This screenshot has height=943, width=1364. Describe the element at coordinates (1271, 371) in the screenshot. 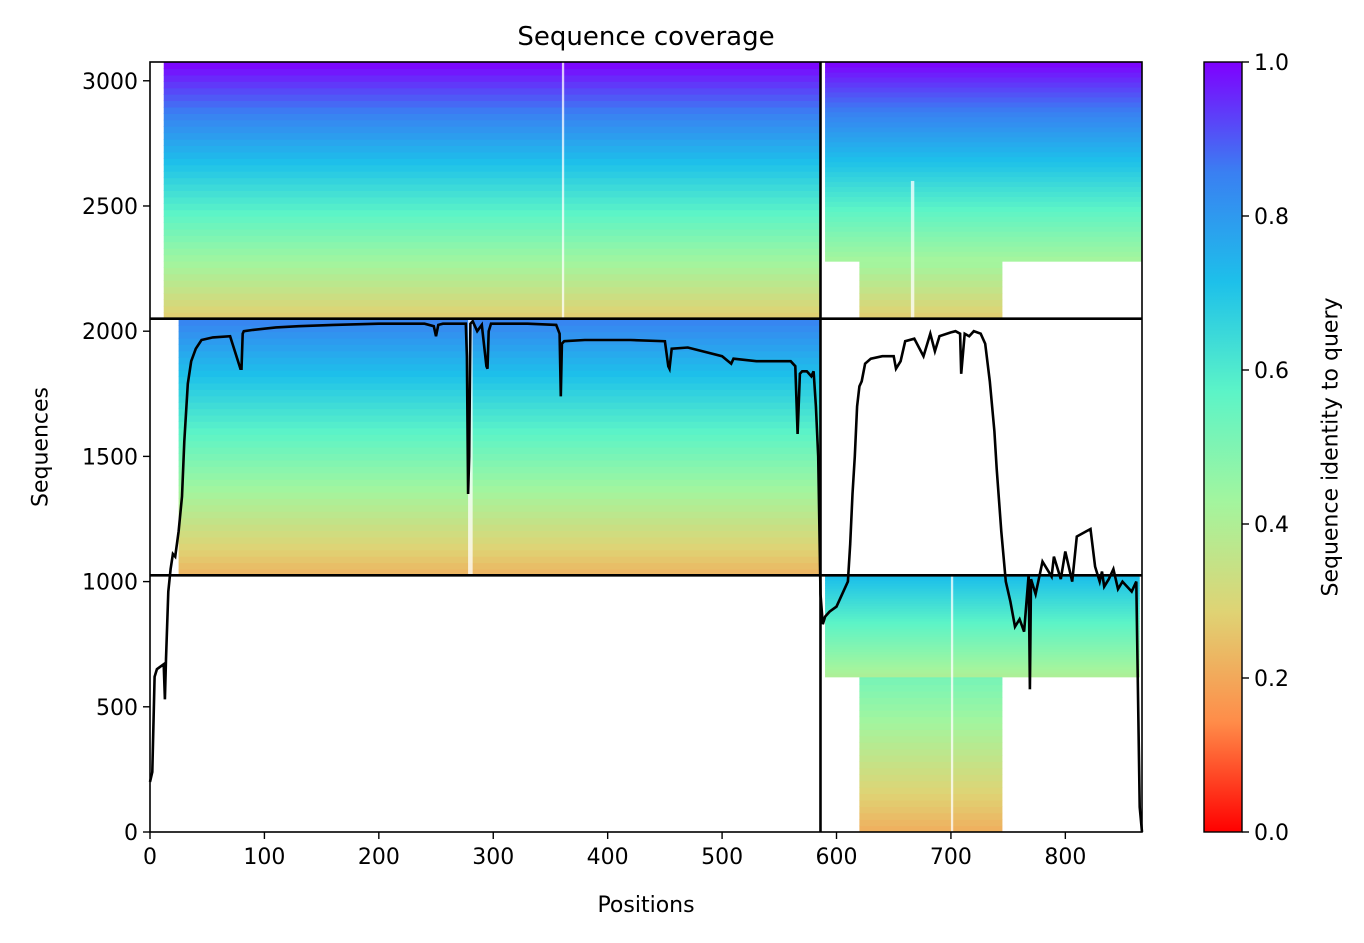

I see `colorbar-tick-label: 0.6` at that location.